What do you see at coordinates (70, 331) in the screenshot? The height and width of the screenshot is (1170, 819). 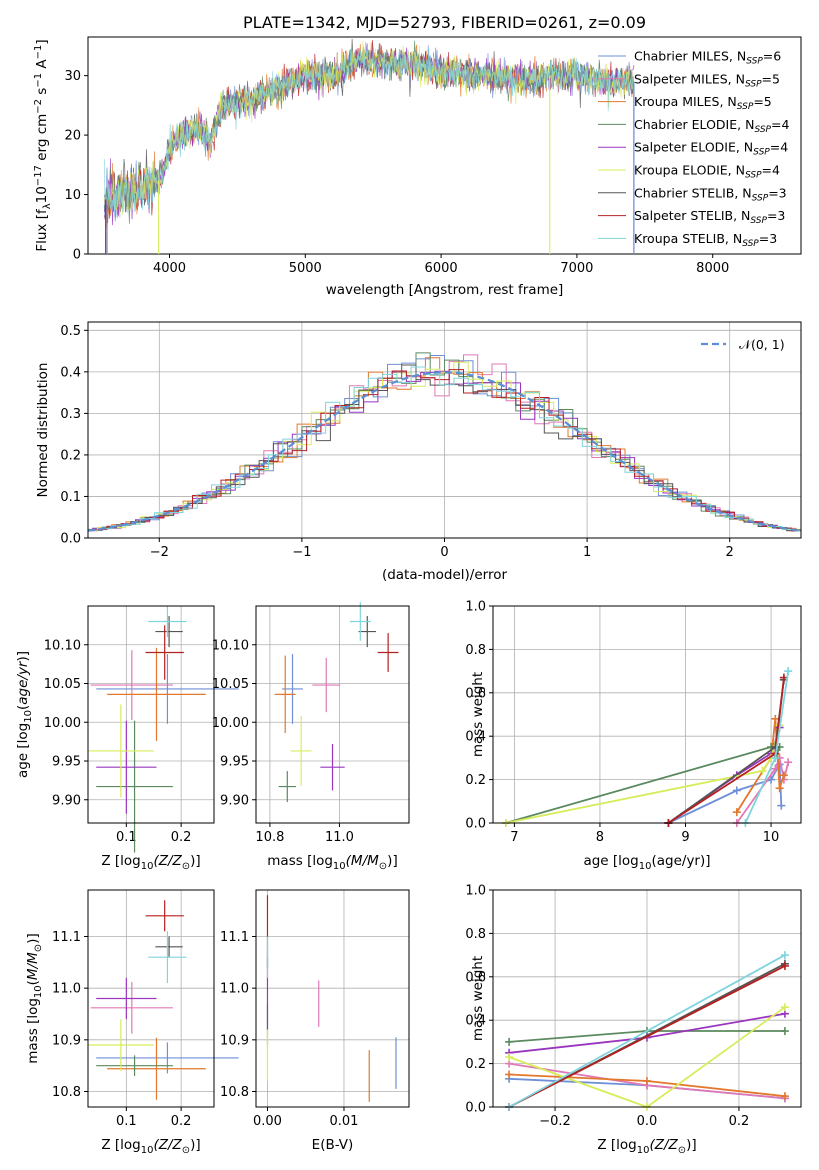 I see `y-tick-label: 0.5` at bounding box center [70, 331].